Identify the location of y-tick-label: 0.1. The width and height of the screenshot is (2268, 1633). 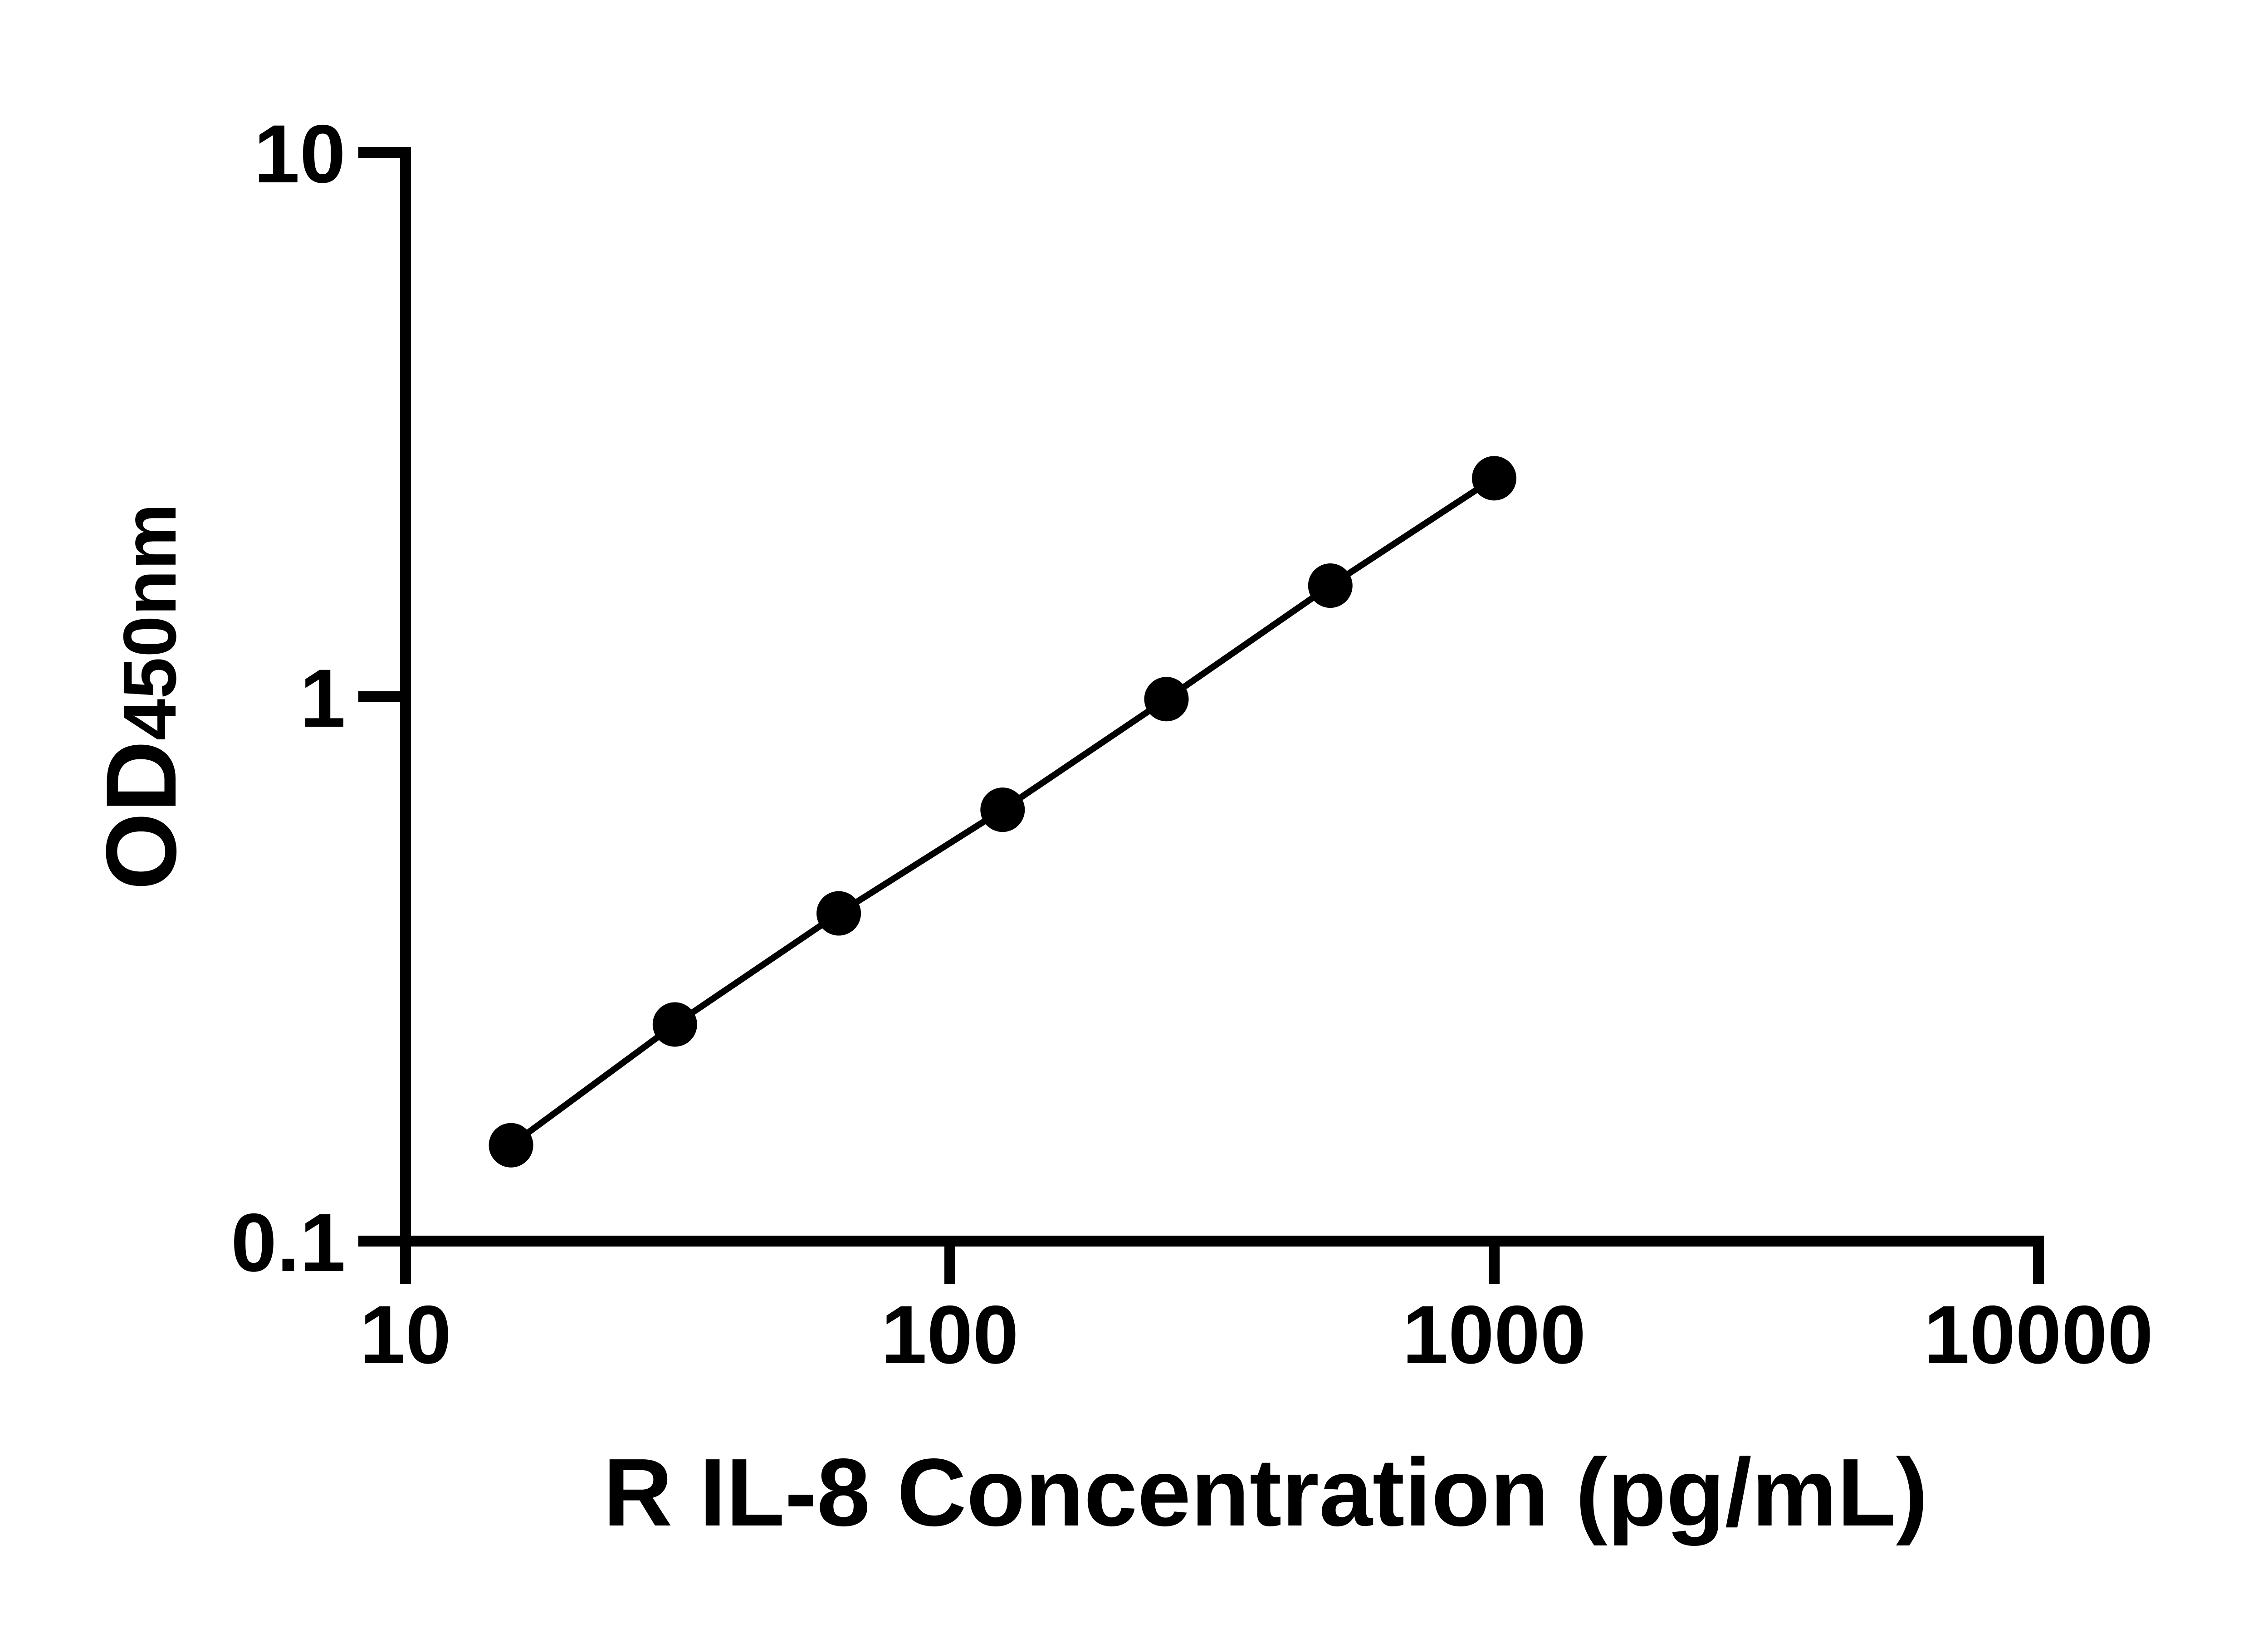
(289, 1242).